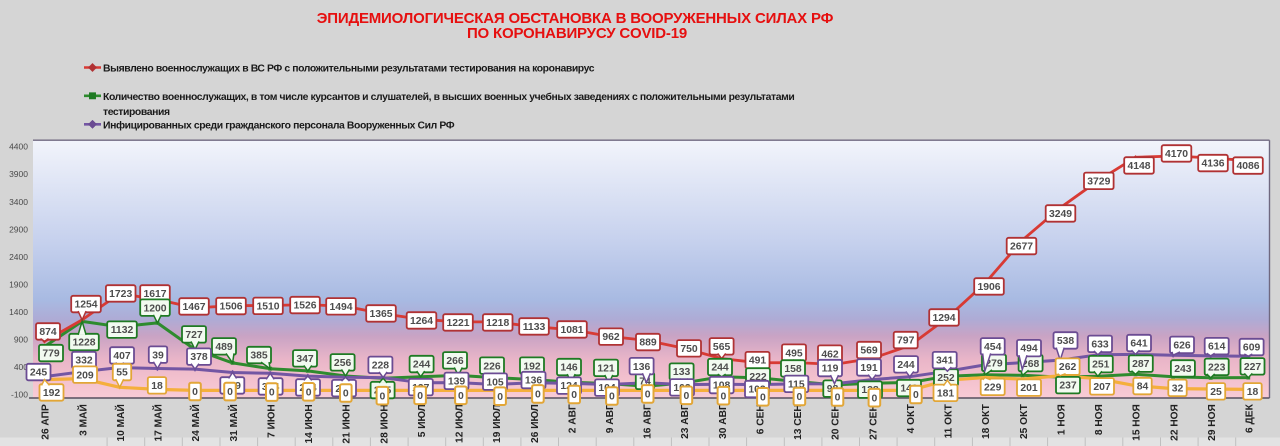  Describe the element at coordinates (1252, 348) in the screenshot. I see `svg-text: 609` at that location.